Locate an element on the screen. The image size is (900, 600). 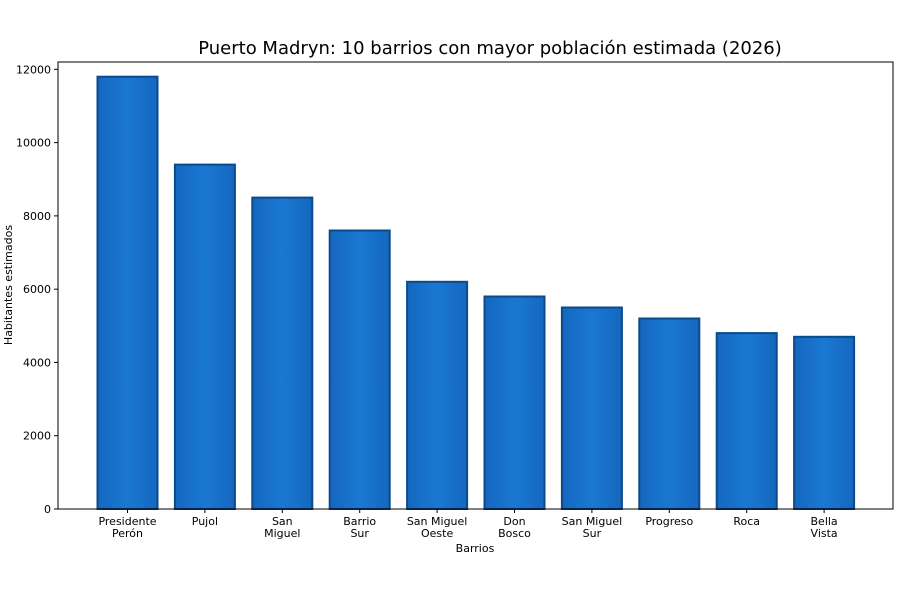
x-tick-label: Presidente Perón is located at coordinates (127, 527).